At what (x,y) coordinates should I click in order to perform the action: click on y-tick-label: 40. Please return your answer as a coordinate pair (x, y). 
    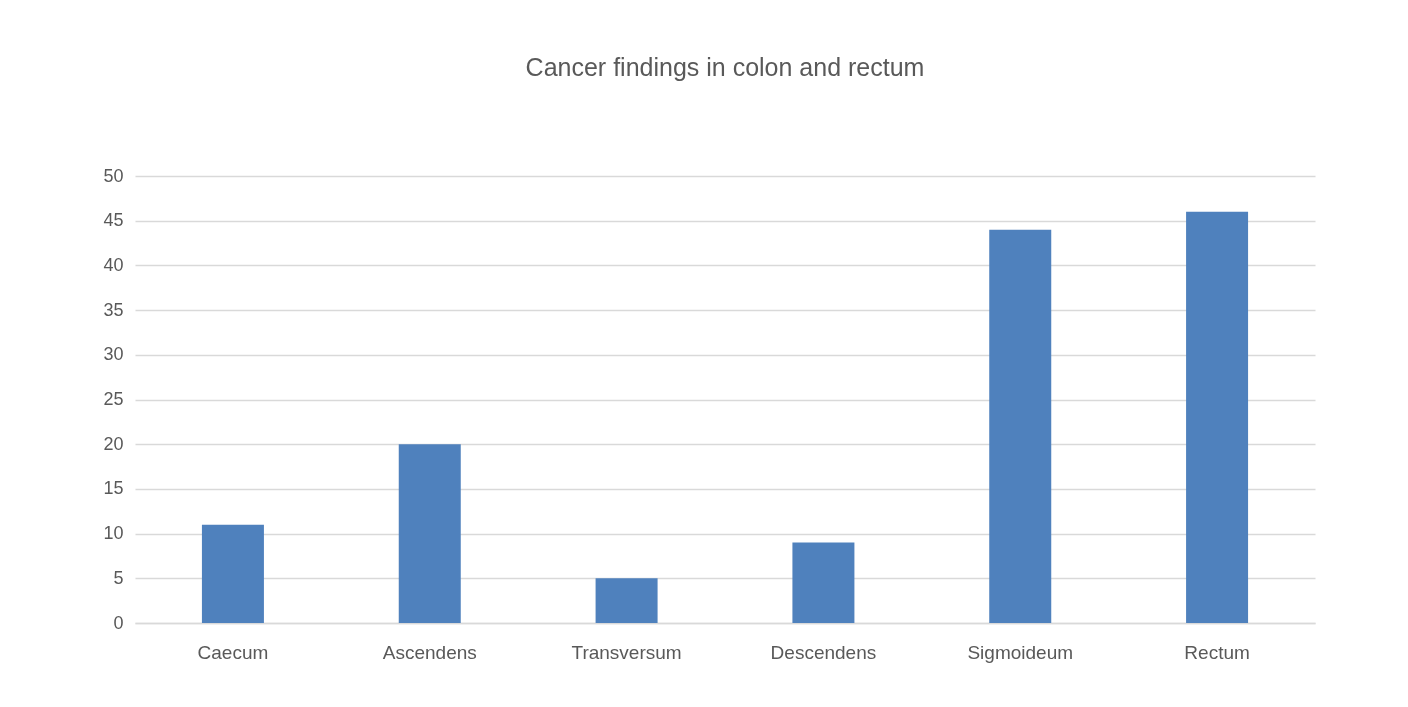
    Looking at the image, I should click on (113, 264).